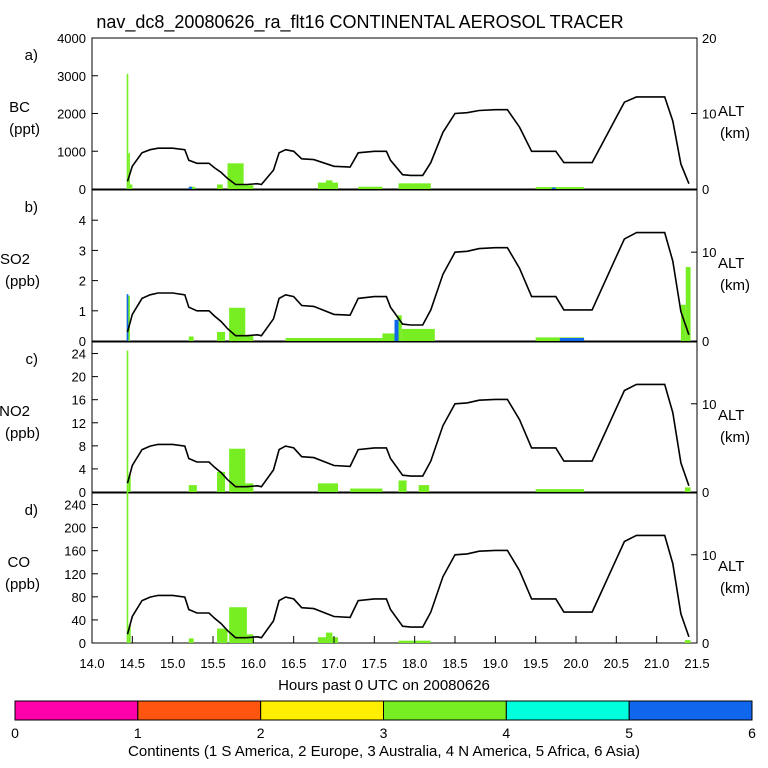 The image size is (768, 768). I want to click on x-tick-label: 21.5, so click(696, 663).